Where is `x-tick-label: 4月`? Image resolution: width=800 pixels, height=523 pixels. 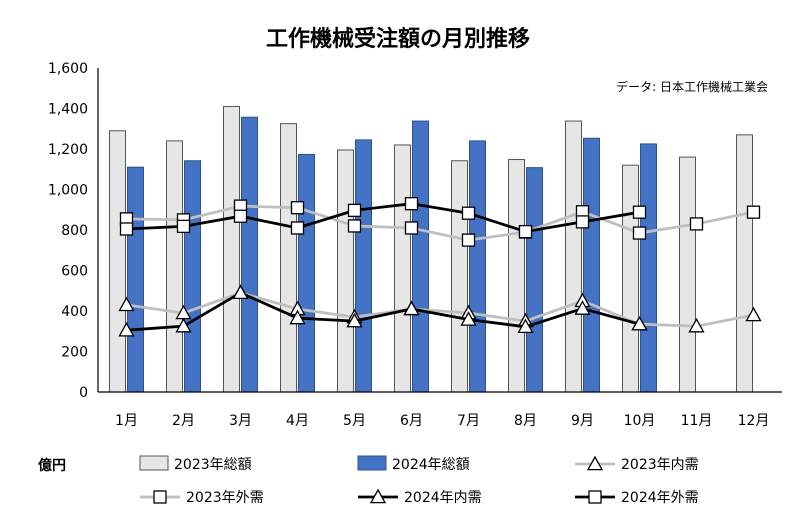 x-tick-label: 4月 is located at coordinates (297, 421).